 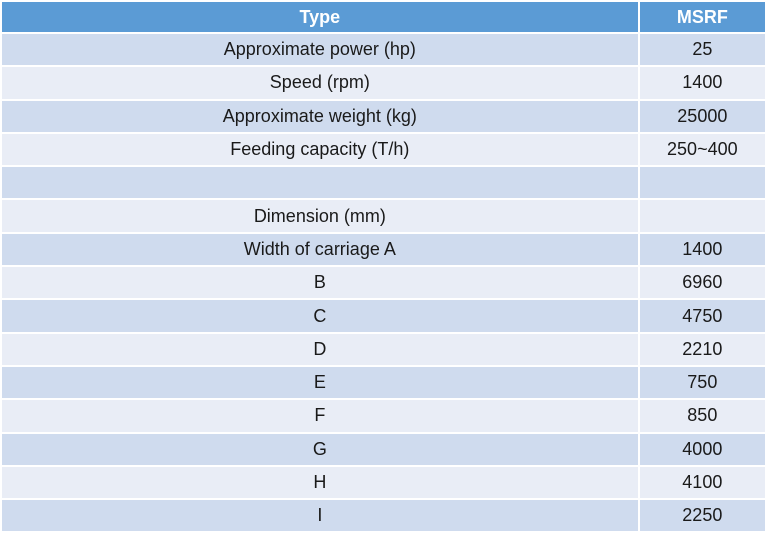 What do you see at coordinates (702, 416) in the screenshot?
I see `row-value: 850` at bounding box center [702, 416].